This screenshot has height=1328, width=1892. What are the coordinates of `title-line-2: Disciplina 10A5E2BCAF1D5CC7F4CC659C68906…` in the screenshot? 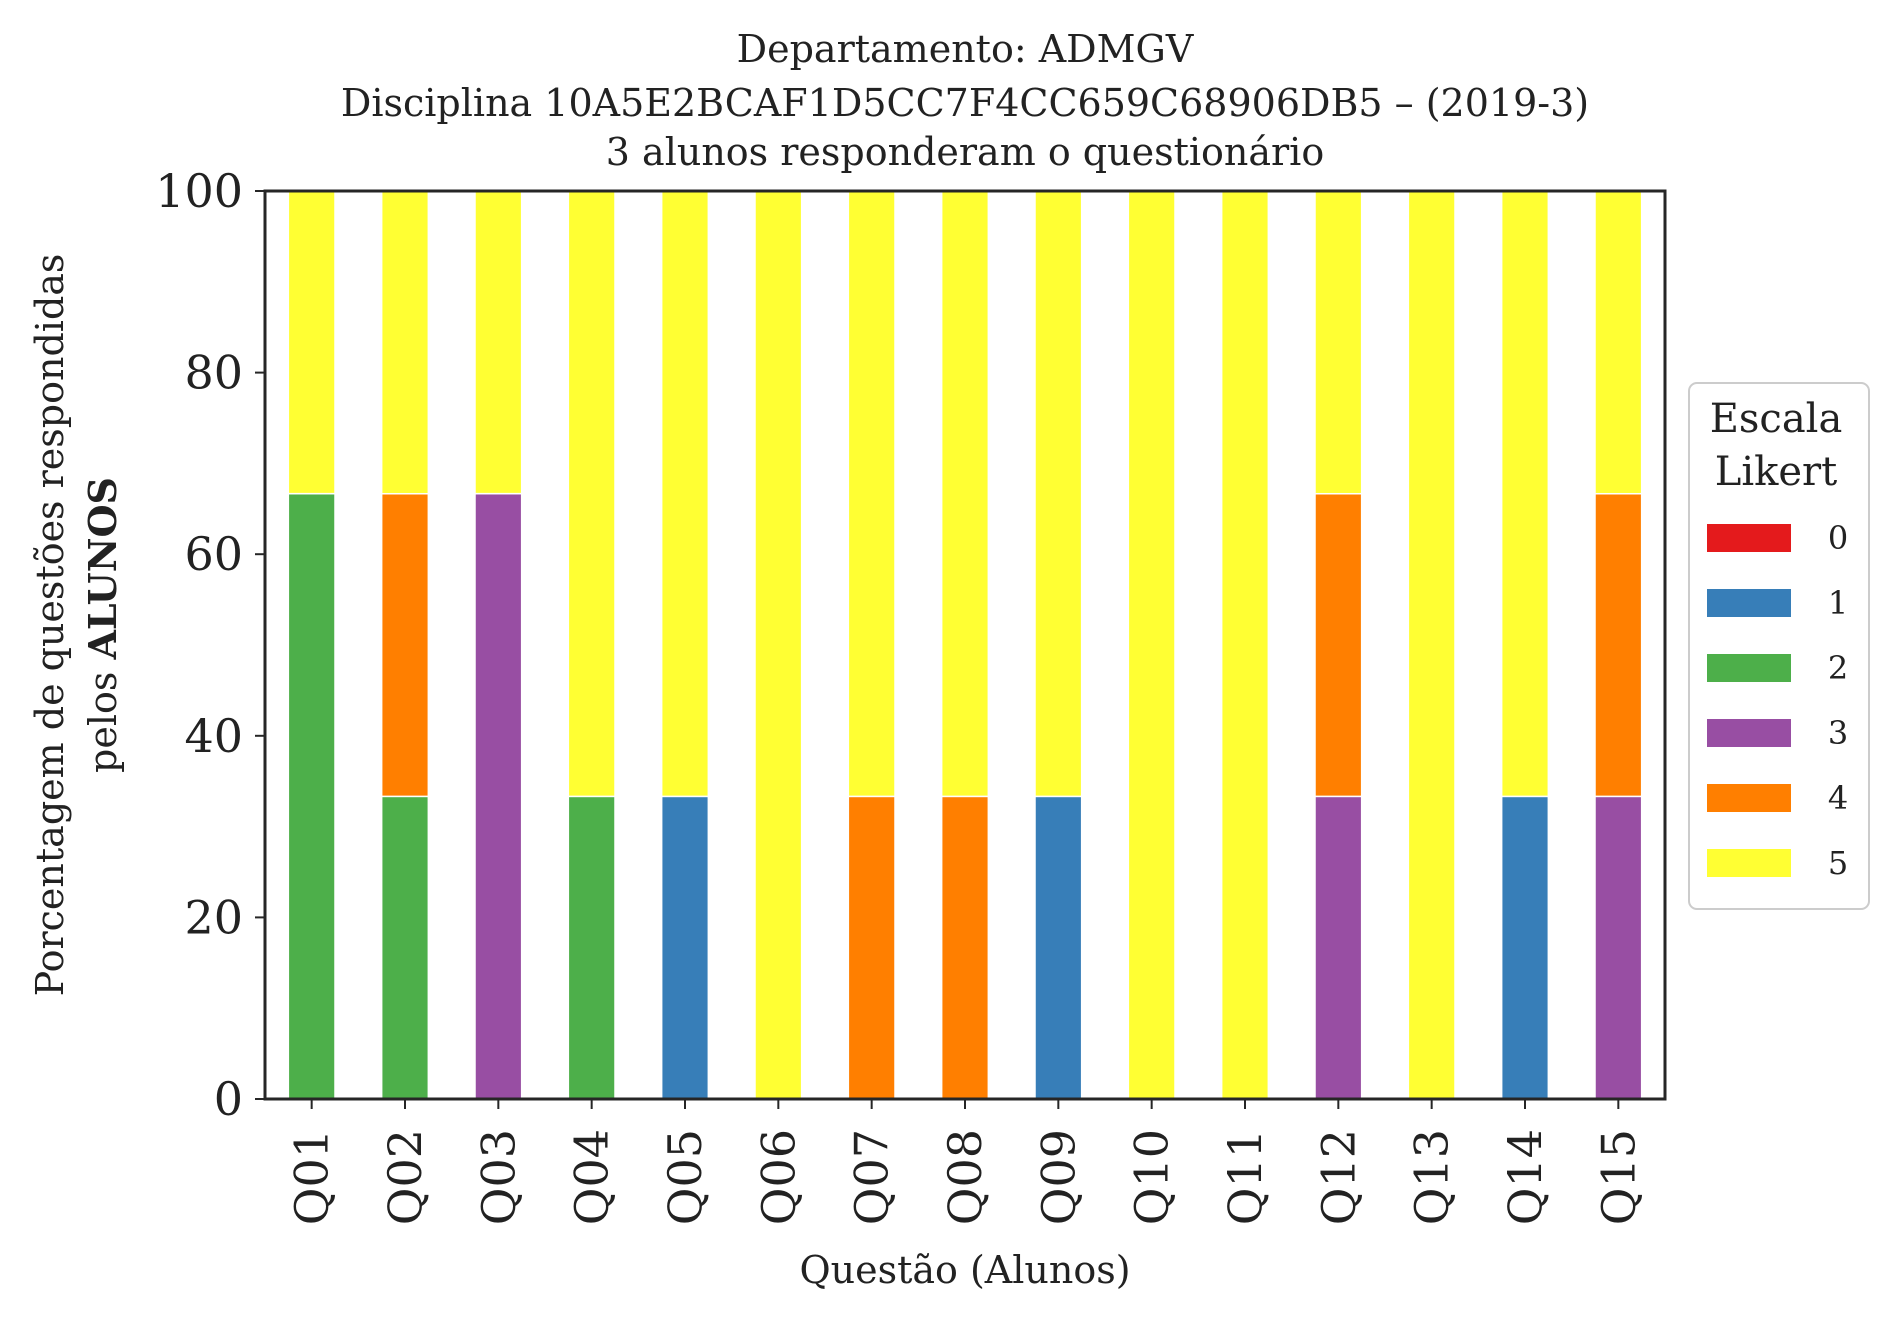 It's located at (965, 103).